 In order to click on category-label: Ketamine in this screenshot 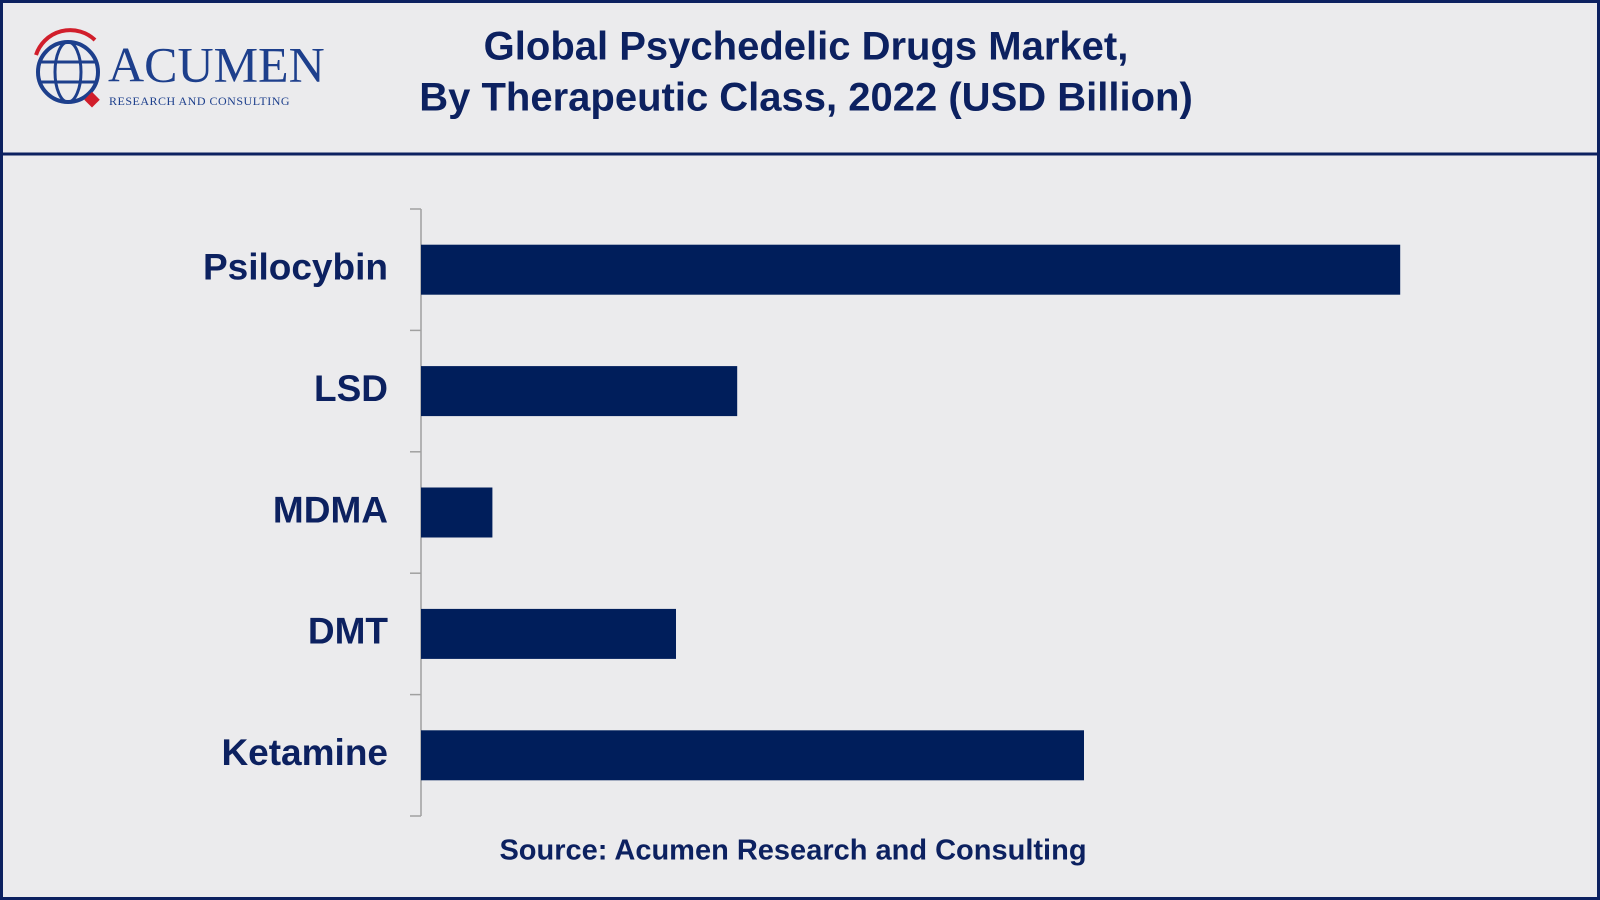, I will do `click(304, 752)`.